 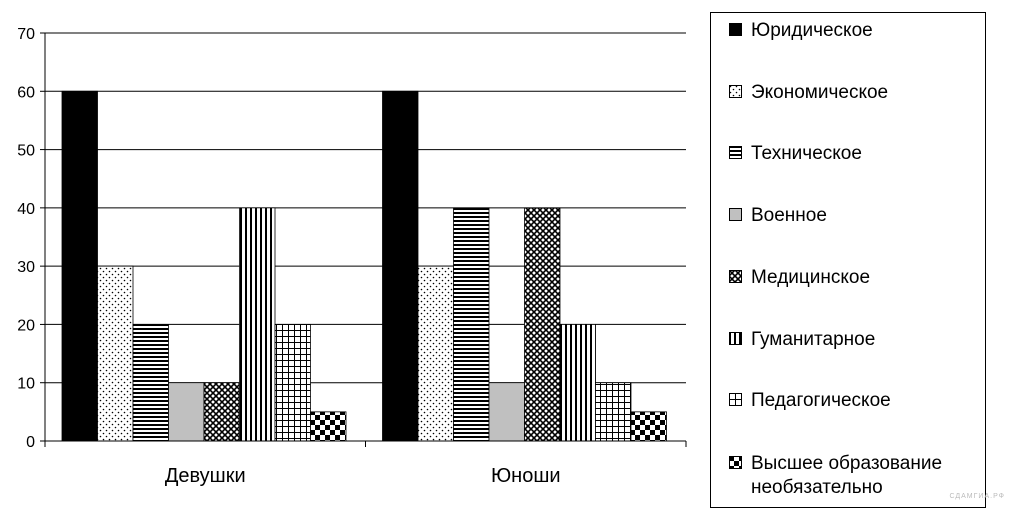 I want to click on y-tick-label: 50, so click(x=26, y=151).